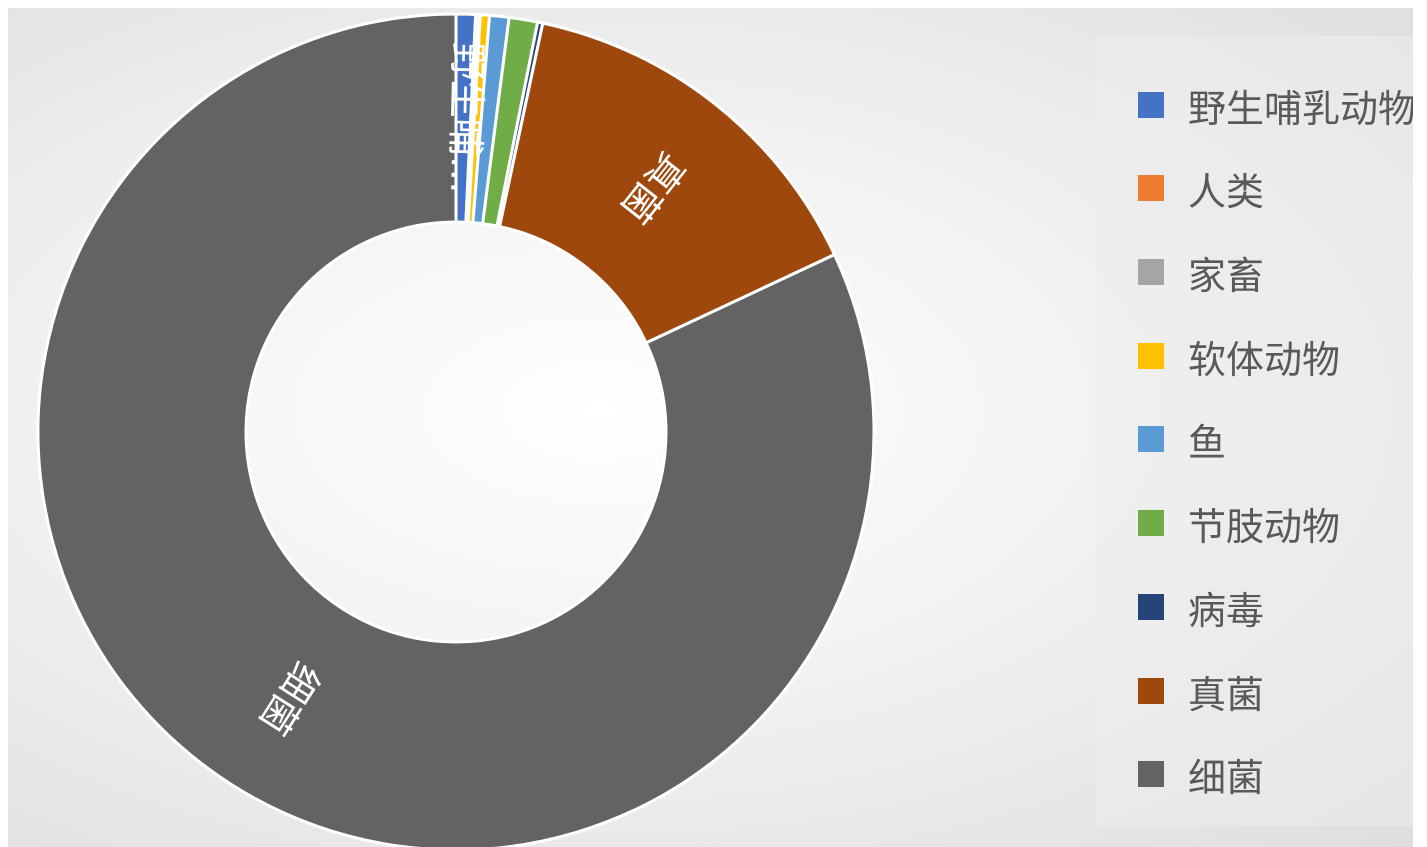 The height and width of the screenshot is (847, 1427). I want to click on legend-item-humans: 人类, so click(1201, 188).